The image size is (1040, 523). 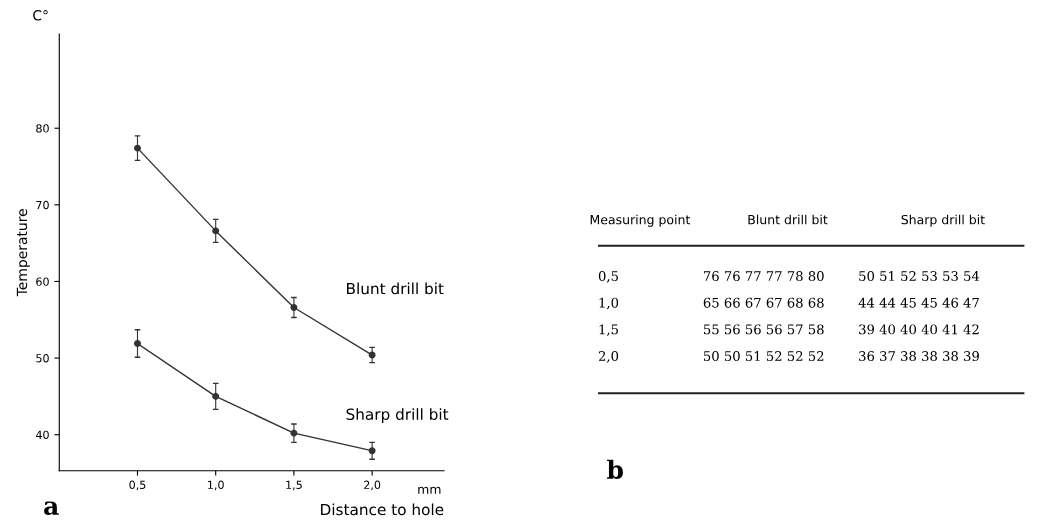 What do you see at coordinates (789, 303) in the screenshot?
I see `text: 1,0 65 66 67 67 68 68 44 44 45 45 46 47` at bounding box center [789, 303].